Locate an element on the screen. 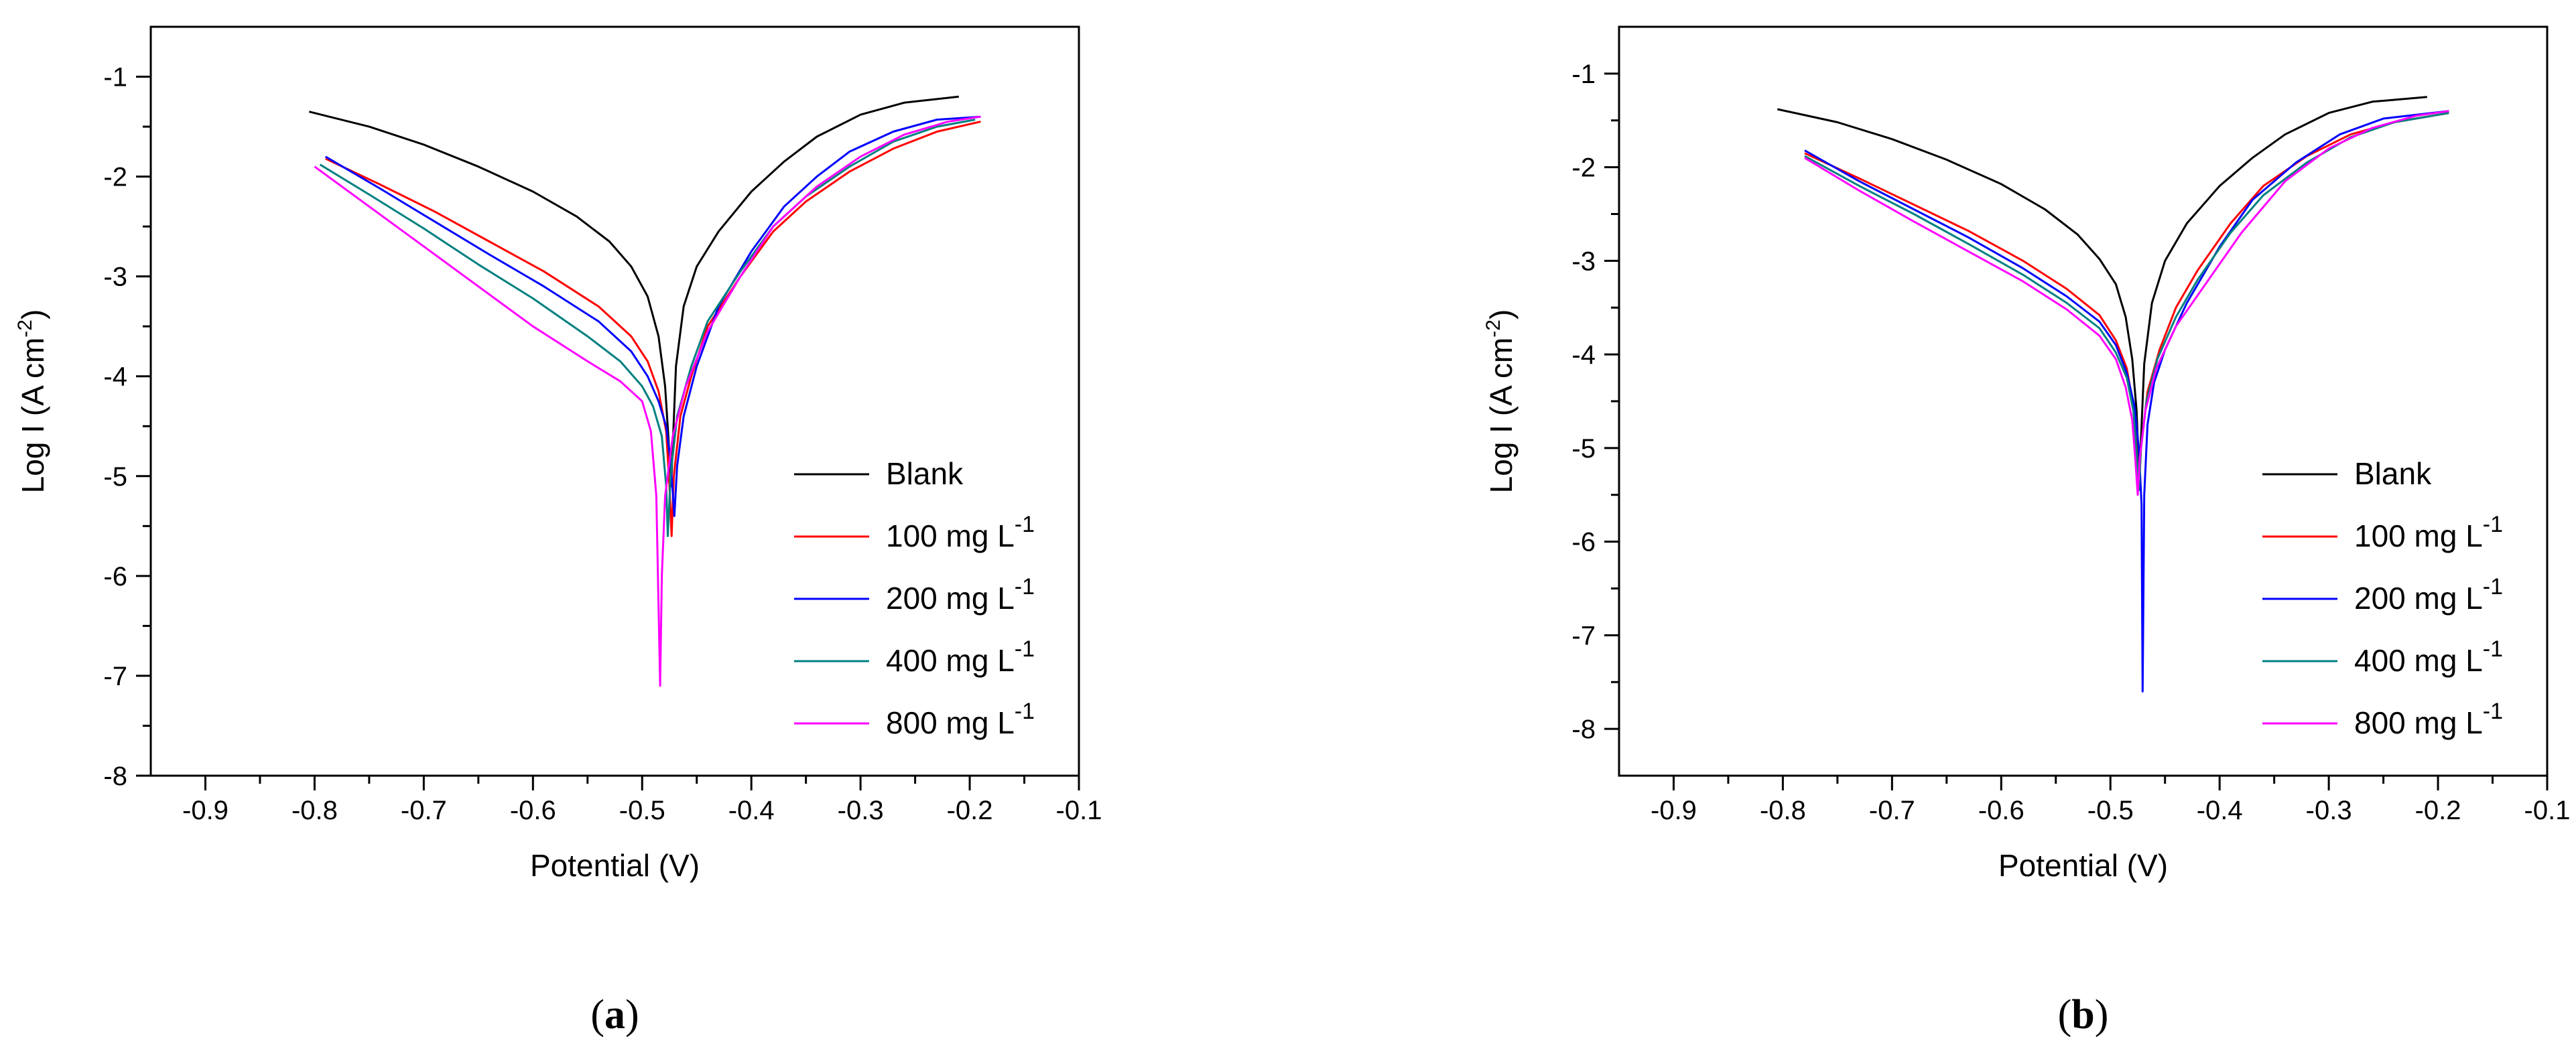 Image resolution: width=2576 pixels, height=1053 pixels. chart-1-x-tick-label: -0.3 is located at coordinates (861, 810).